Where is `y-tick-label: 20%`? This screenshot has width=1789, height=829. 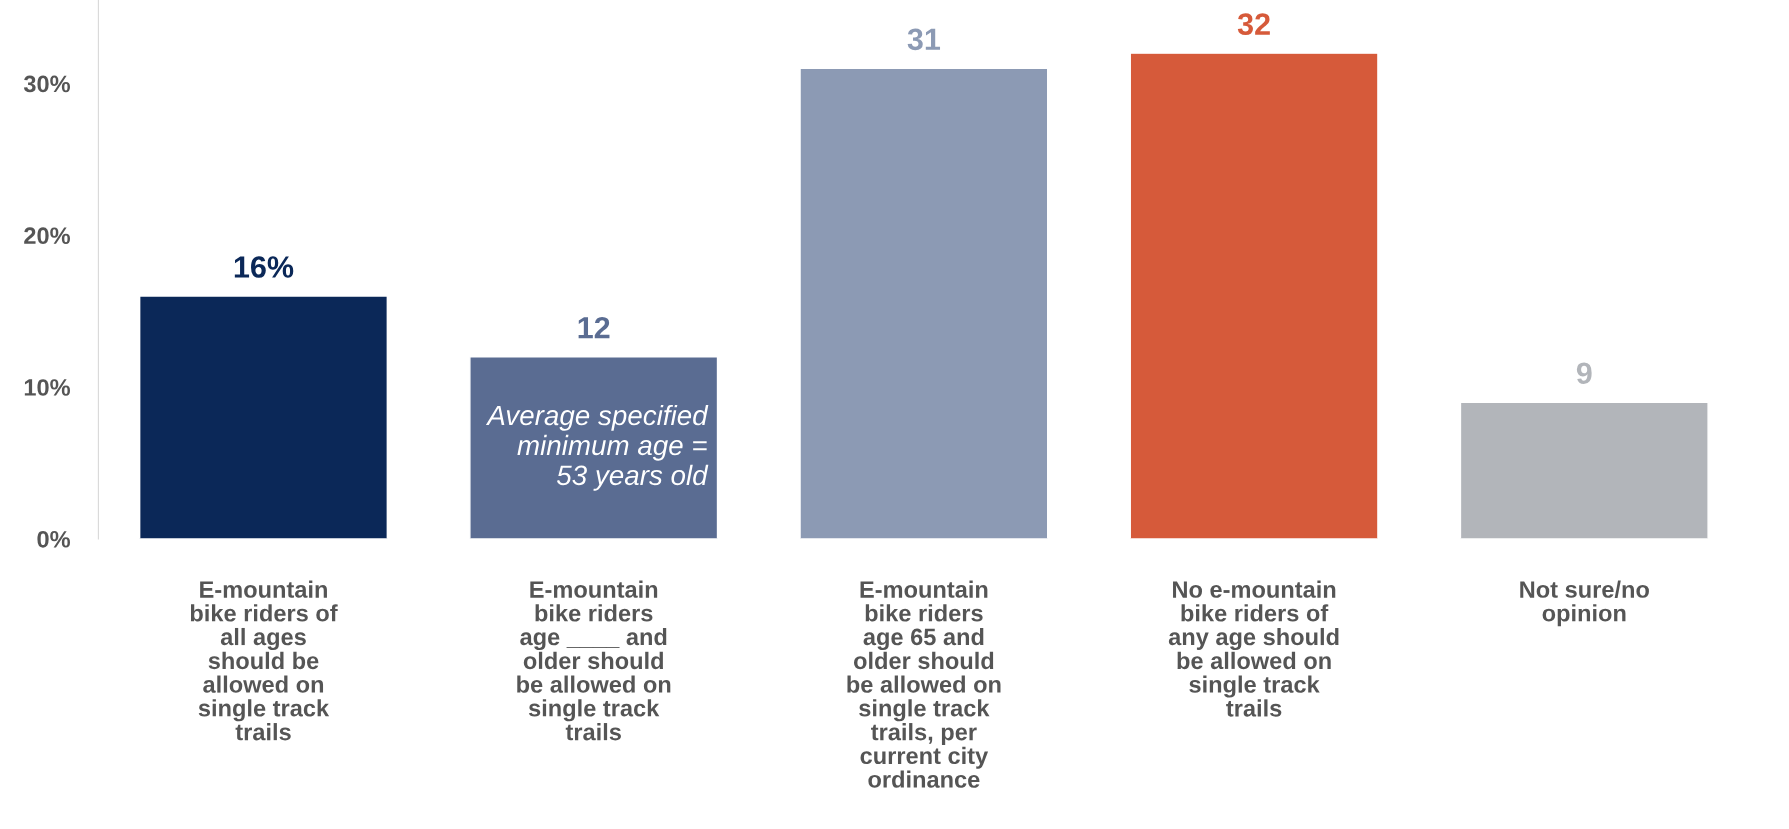 y-tick-label: 20% is located at coordinates (47, 236).